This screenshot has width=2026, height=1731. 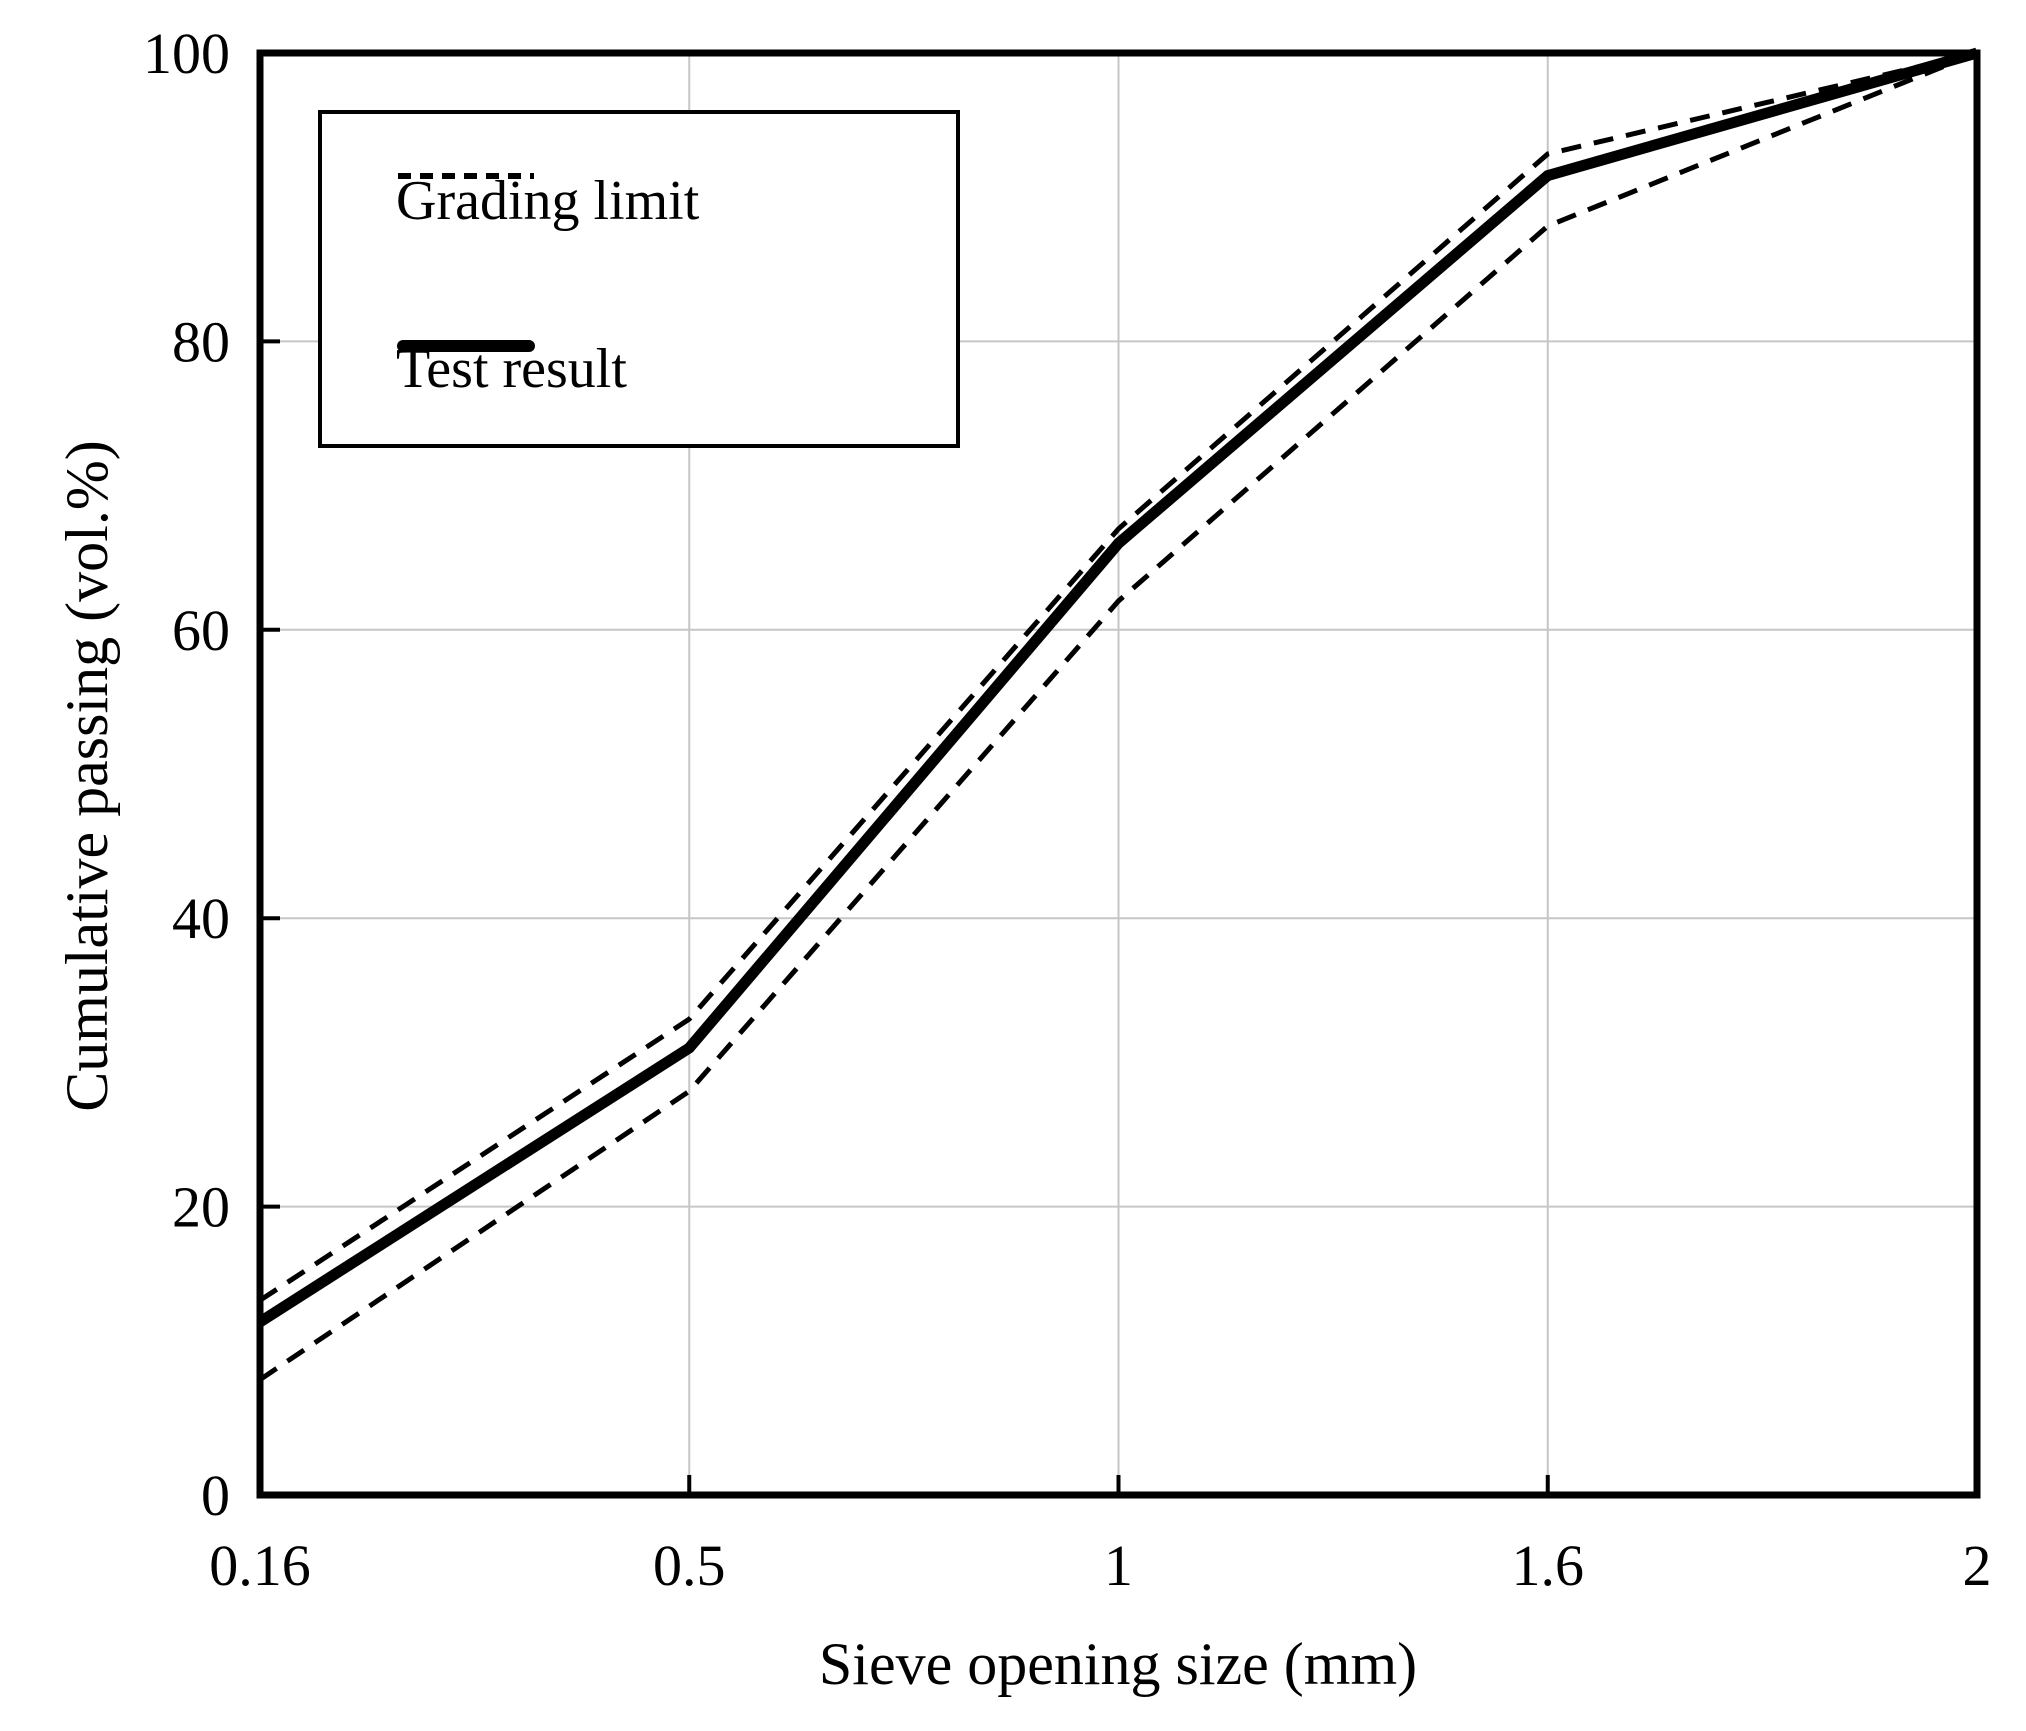 What do you see at coordinates (689, 1565) in the screenshot?
I see `x-tick-label: 0.5` at bounding box center [689, 1565].